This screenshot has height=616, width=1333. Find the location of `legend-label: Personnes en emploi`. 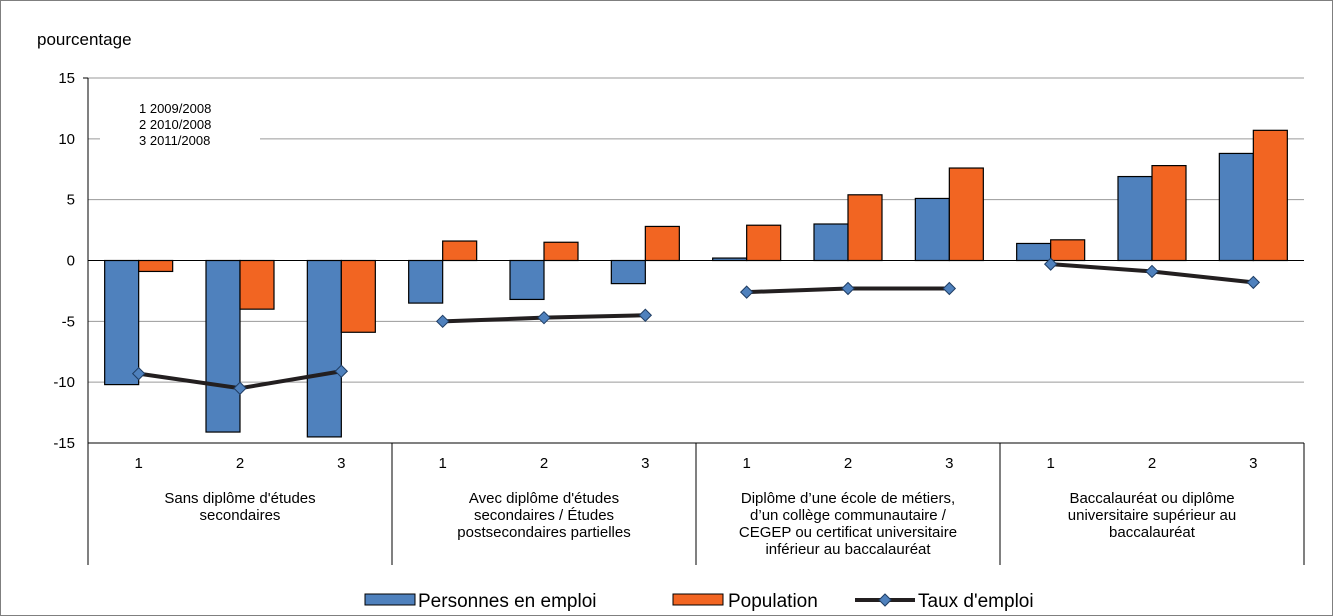

legend-label: Personnes en emploi is located at coordinates (507, 601).